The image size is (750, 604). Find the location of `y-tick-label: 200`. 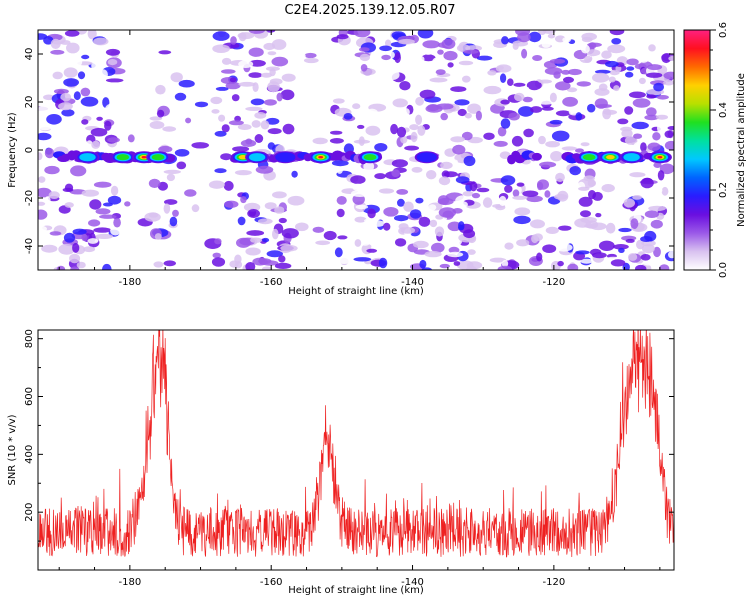

y-tick-label: 200 is located at coordinates (29, 512).